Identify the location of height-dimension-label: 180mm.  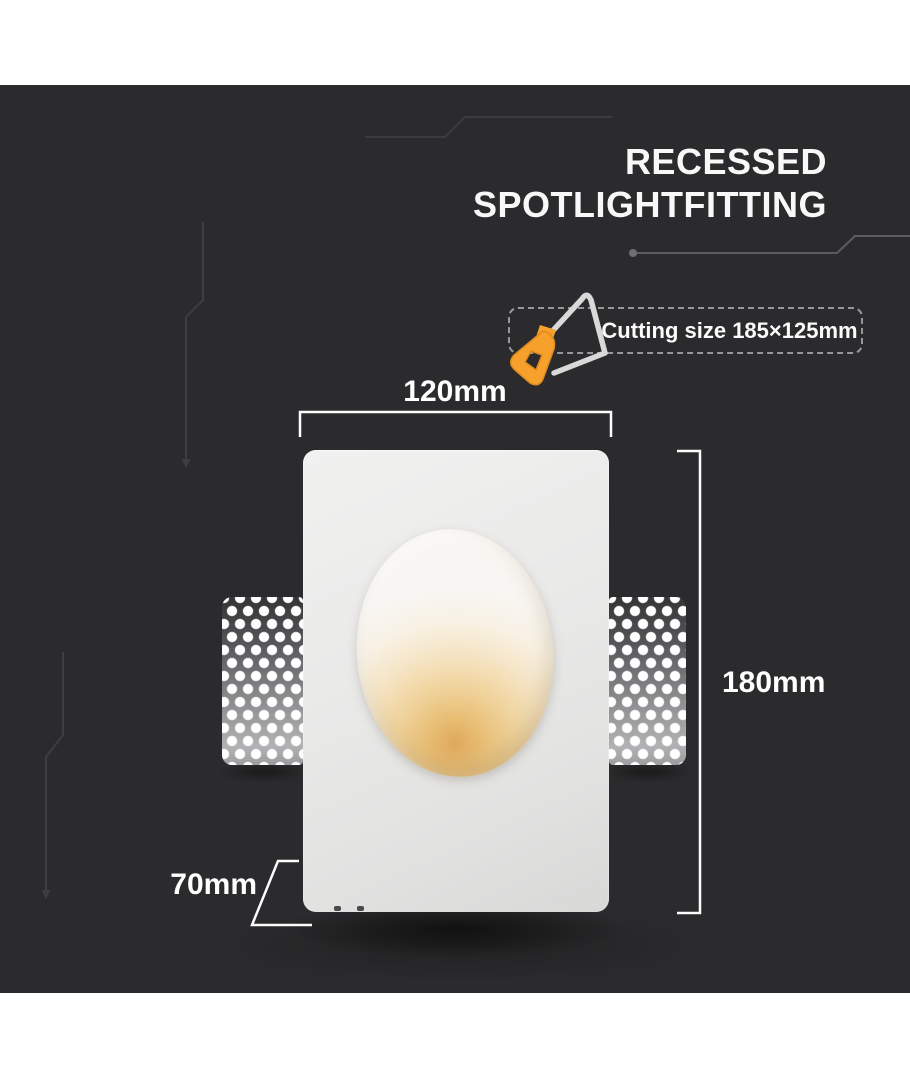
(774, 682).